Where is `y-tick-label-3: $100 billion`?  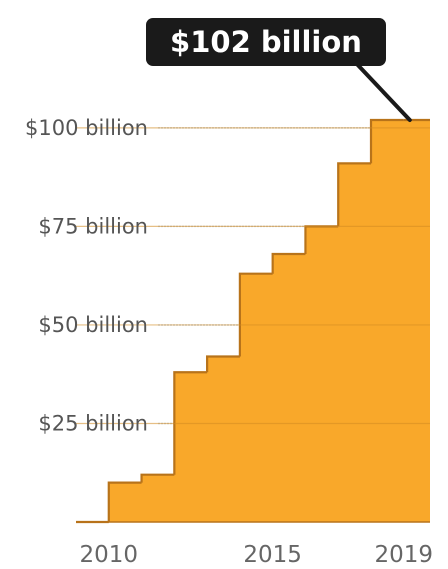 y-tick-label-3: $100 billion is located at coordinates (86, 128).